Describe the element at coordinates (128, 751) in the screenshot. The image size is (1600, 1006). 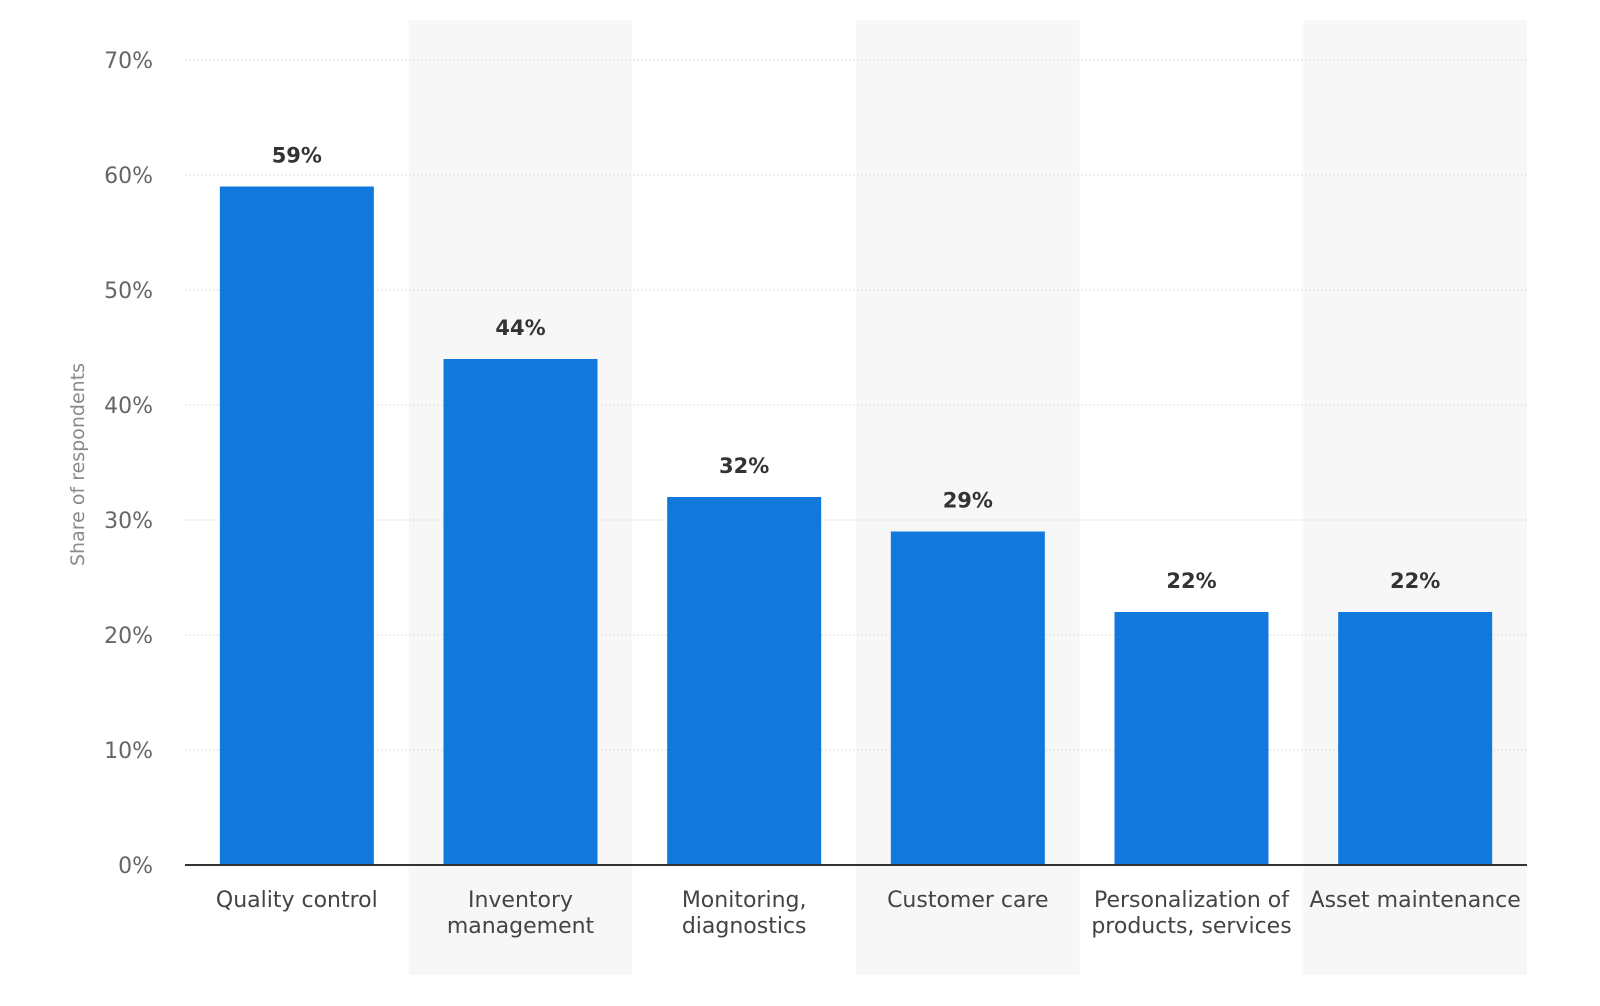
I see `y-tick-label: 10%` at that location.